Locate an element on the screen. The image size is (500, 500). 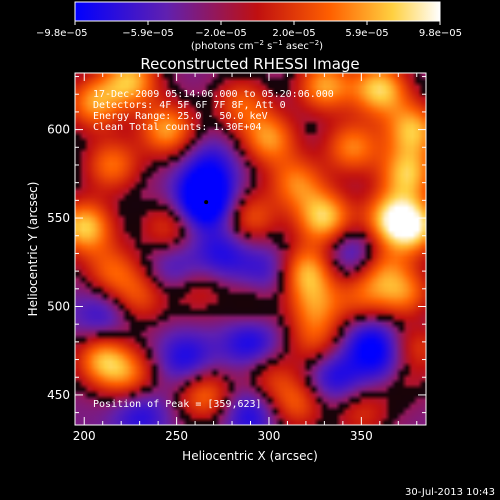
colorbar-unit-label: (photons cm−2 s−1 asec−2) is located at coordinates (257, 45).